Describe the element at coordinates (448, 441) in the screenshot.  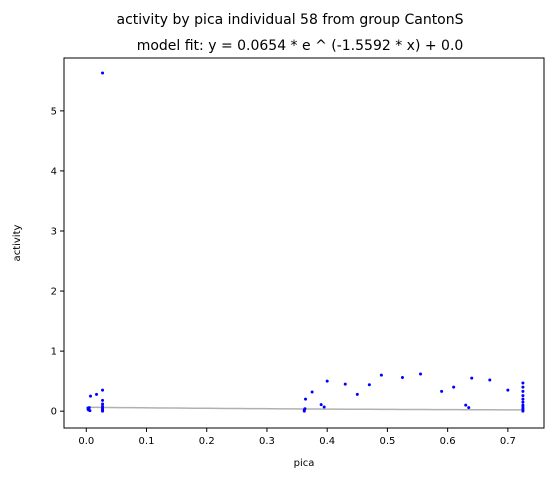
I see `x-tick-label: 0.6` at that location.